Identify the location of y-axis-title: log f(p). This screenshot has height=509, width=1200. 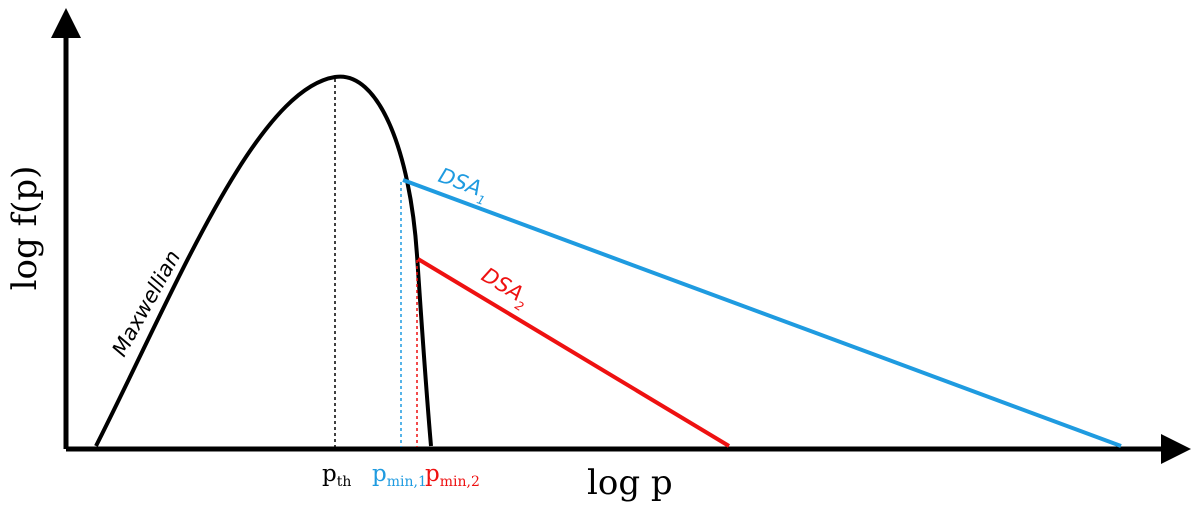
(25, 228).